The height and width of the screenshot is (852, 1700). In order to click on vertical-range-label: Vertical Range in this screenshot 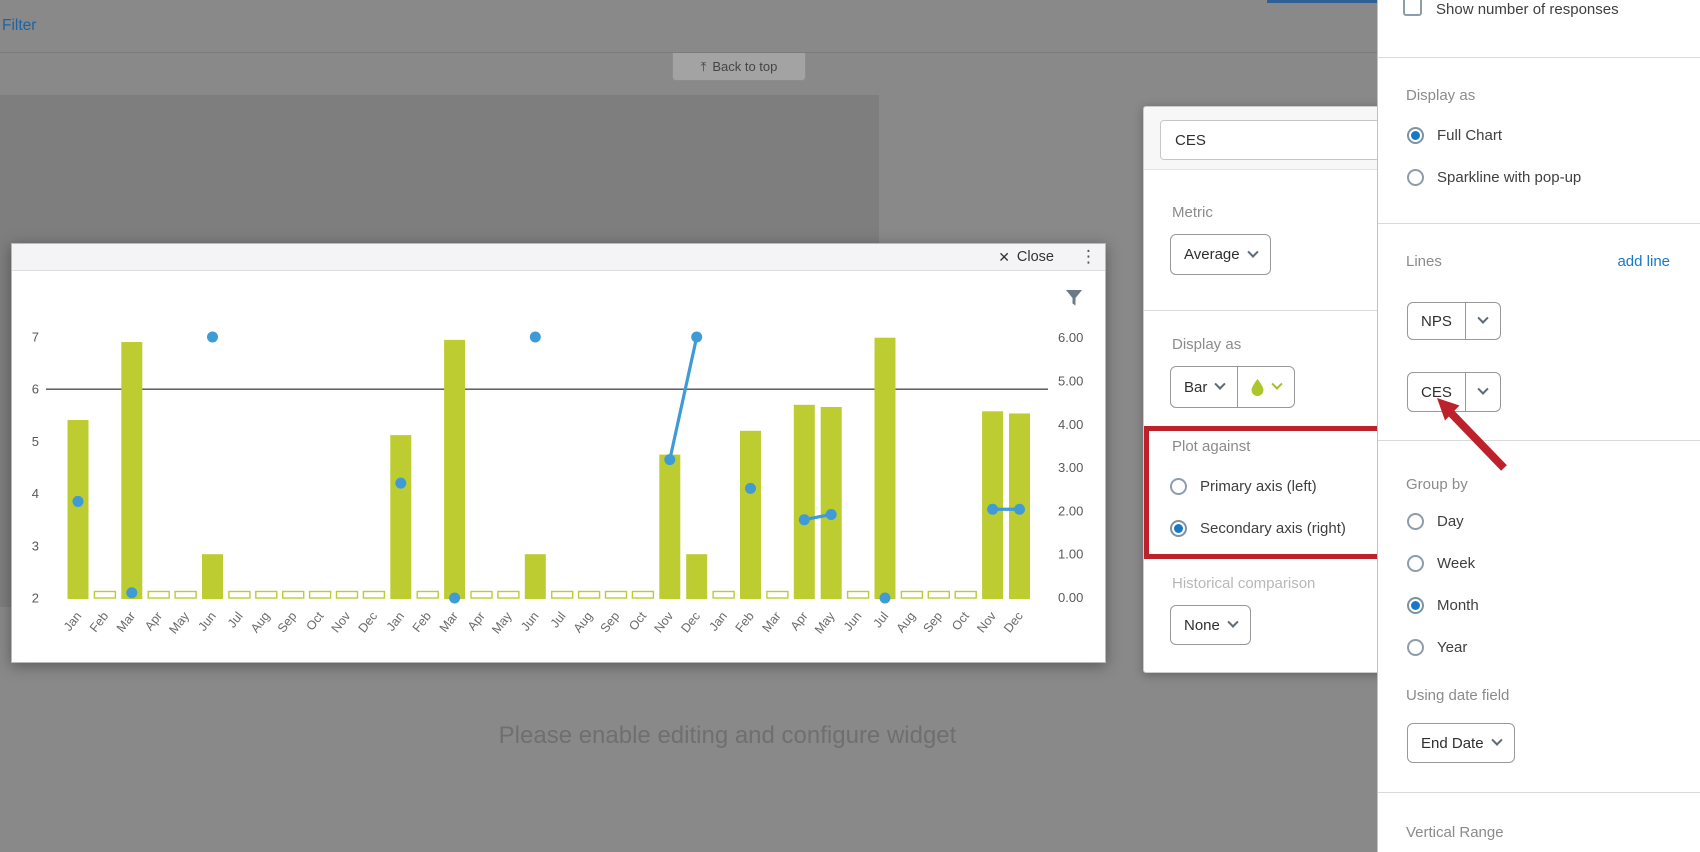, I will do `click(1455, 832)`.